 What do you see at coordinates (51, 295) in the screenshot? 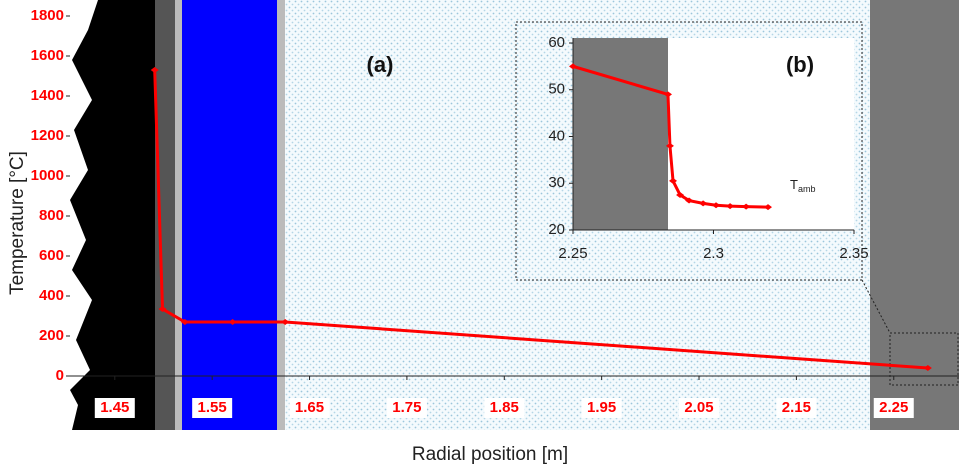
I see `y-tick-label: 400` at bounding box center [51, 295].